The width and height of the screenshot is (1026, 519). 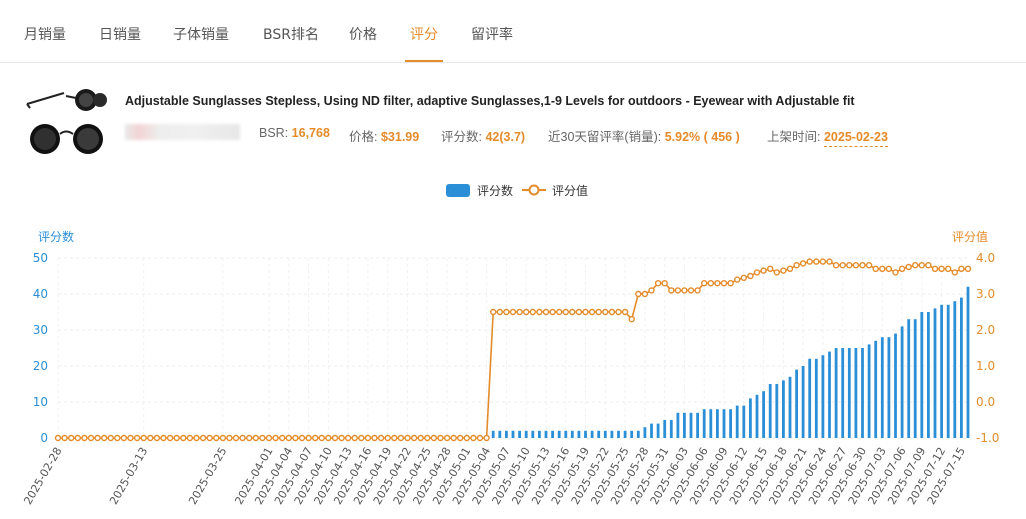 What do you see at coordinates (45, 35) in the screenshot?
I see `tab-monthly-sales: 月销量` at bounding box center [45, 35].